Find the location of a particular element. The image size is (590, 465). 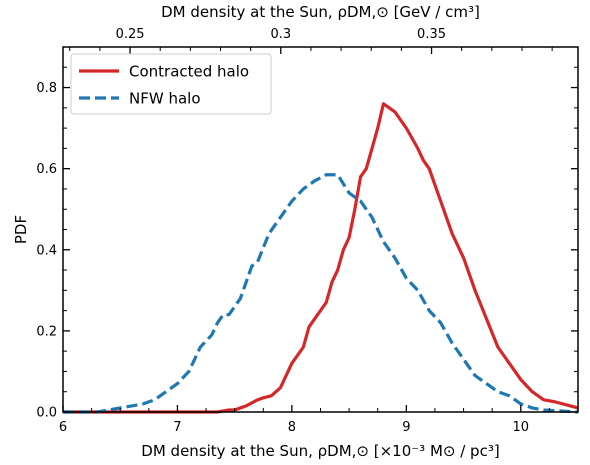

y-tick-label: 0.4 is located at coordinates (46, 250).